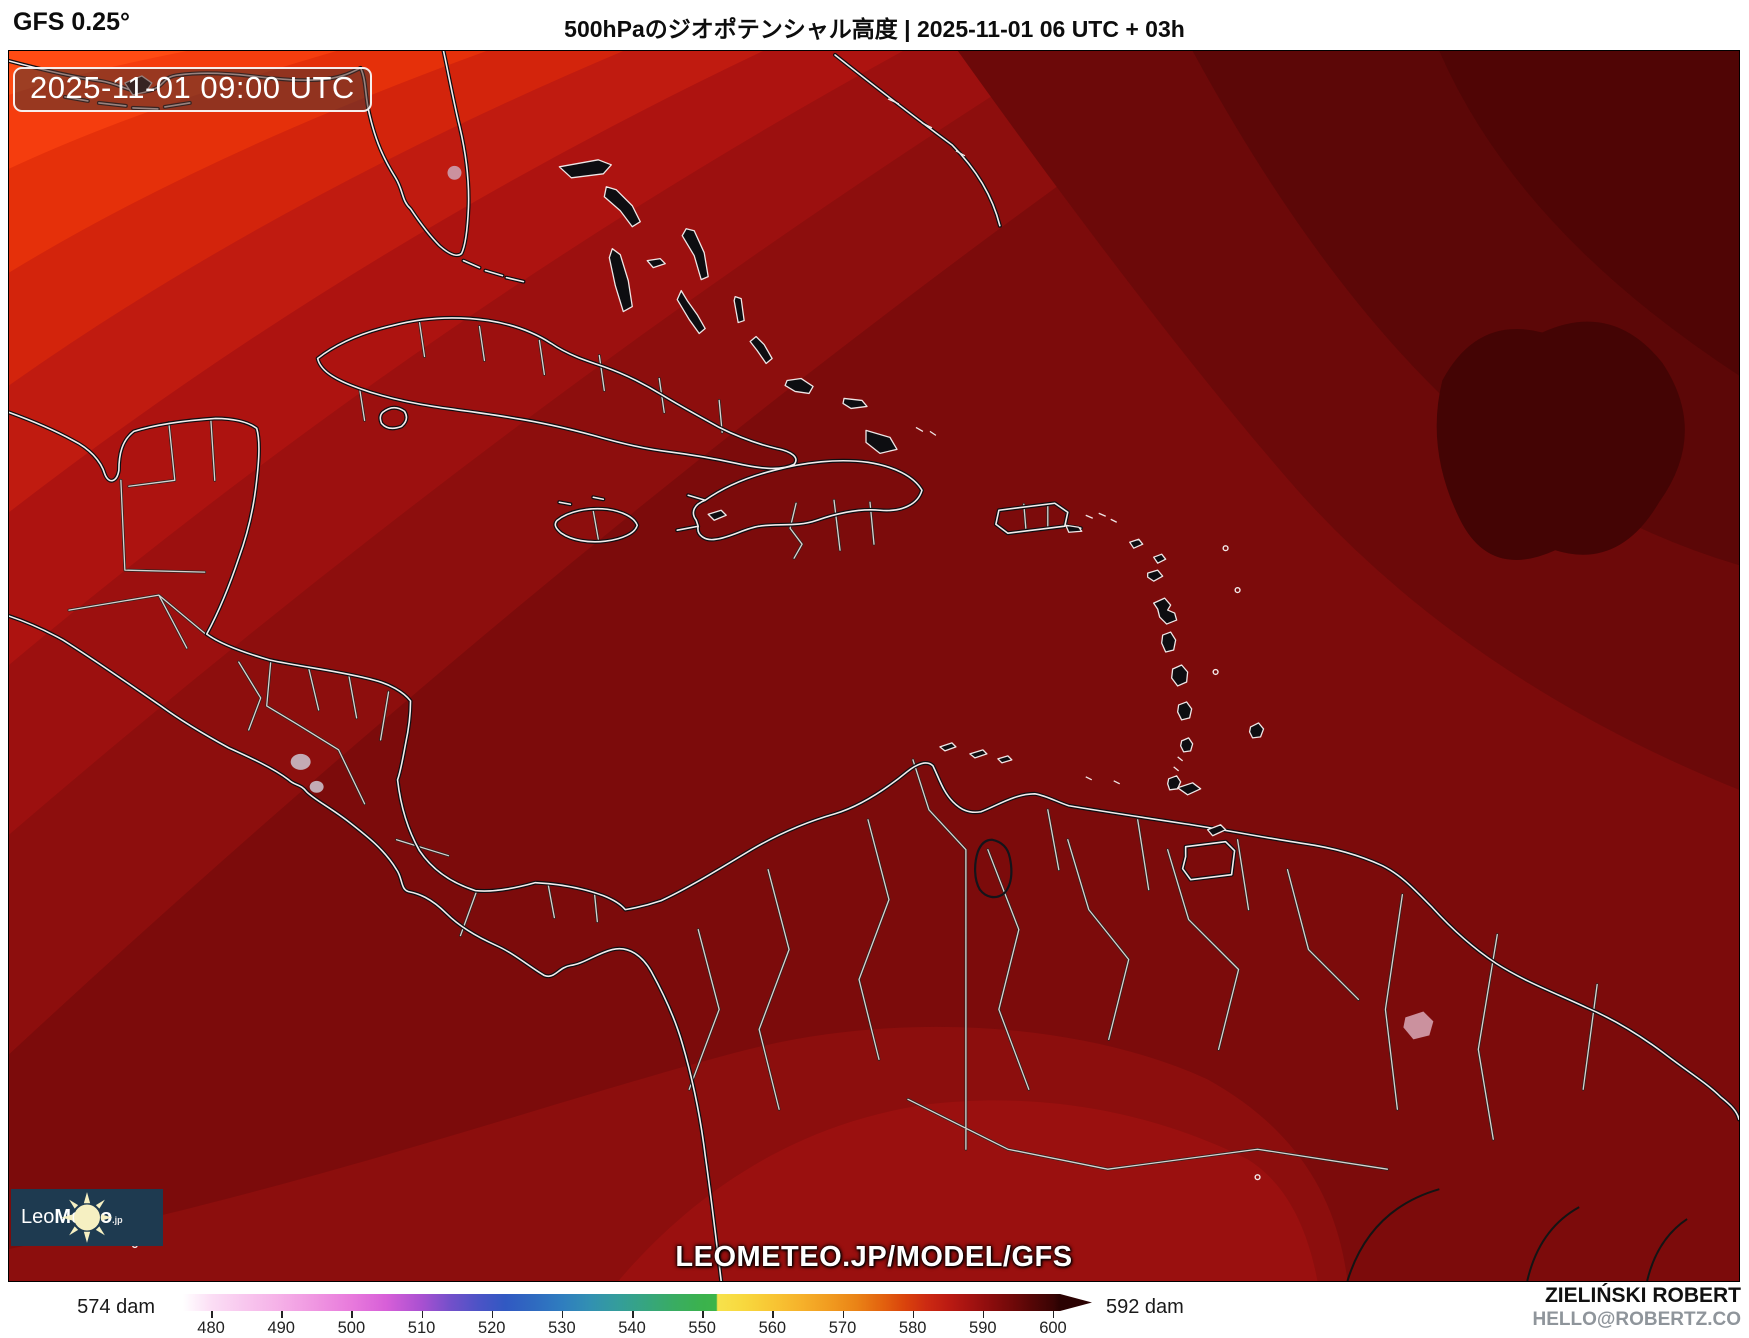 The width and height of the screenshot is (1749, 1338). I want to click on colorbar-tick-label: 530, so click(562, 1328).